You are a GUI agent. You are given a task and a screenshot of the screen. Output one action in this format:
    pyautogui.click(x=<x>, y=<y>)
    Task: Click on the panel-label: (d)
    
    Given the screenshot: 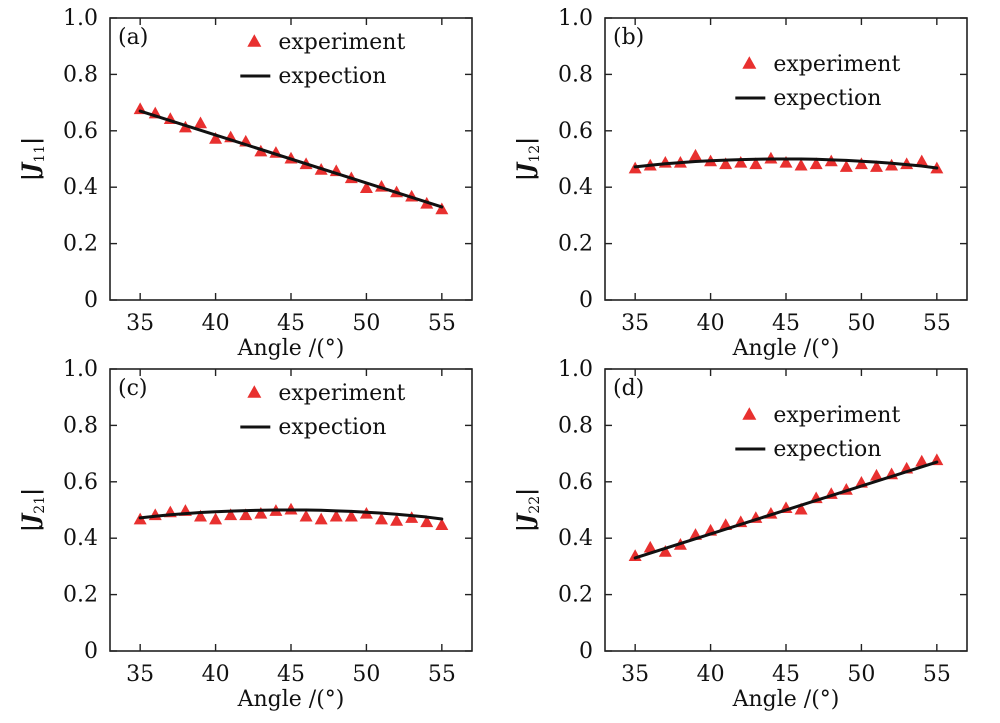 What is the action you would take?
    pyautogui.click(x=628, y=388)
    